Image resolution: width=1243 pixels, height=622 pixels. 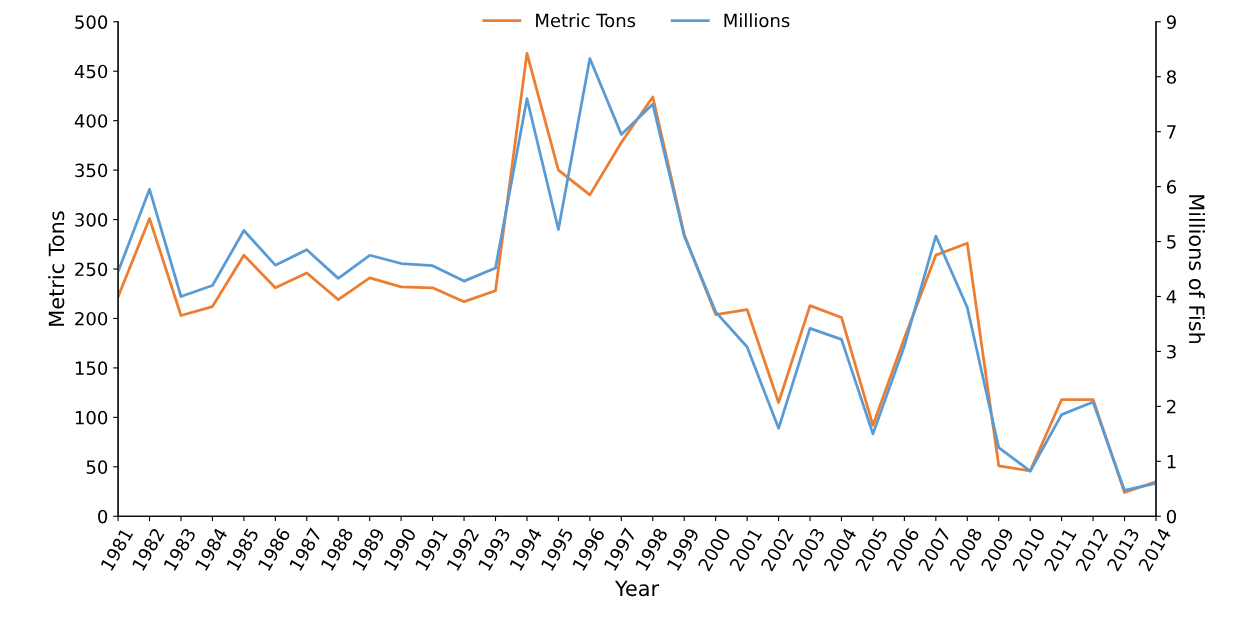 I want to click on y-tick-label: 250, so click(x=91, y=269).